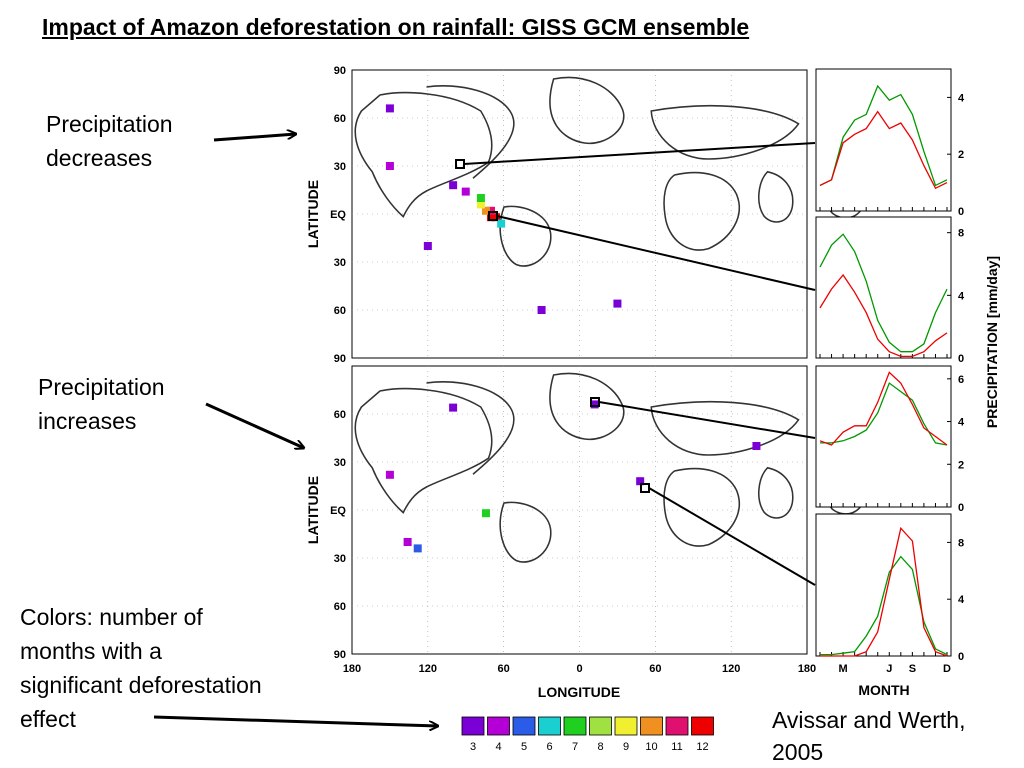 Image resolution: width=1024 pixels, height=768 pixels. I want to click on legend-label: 10, so click(651, 747).